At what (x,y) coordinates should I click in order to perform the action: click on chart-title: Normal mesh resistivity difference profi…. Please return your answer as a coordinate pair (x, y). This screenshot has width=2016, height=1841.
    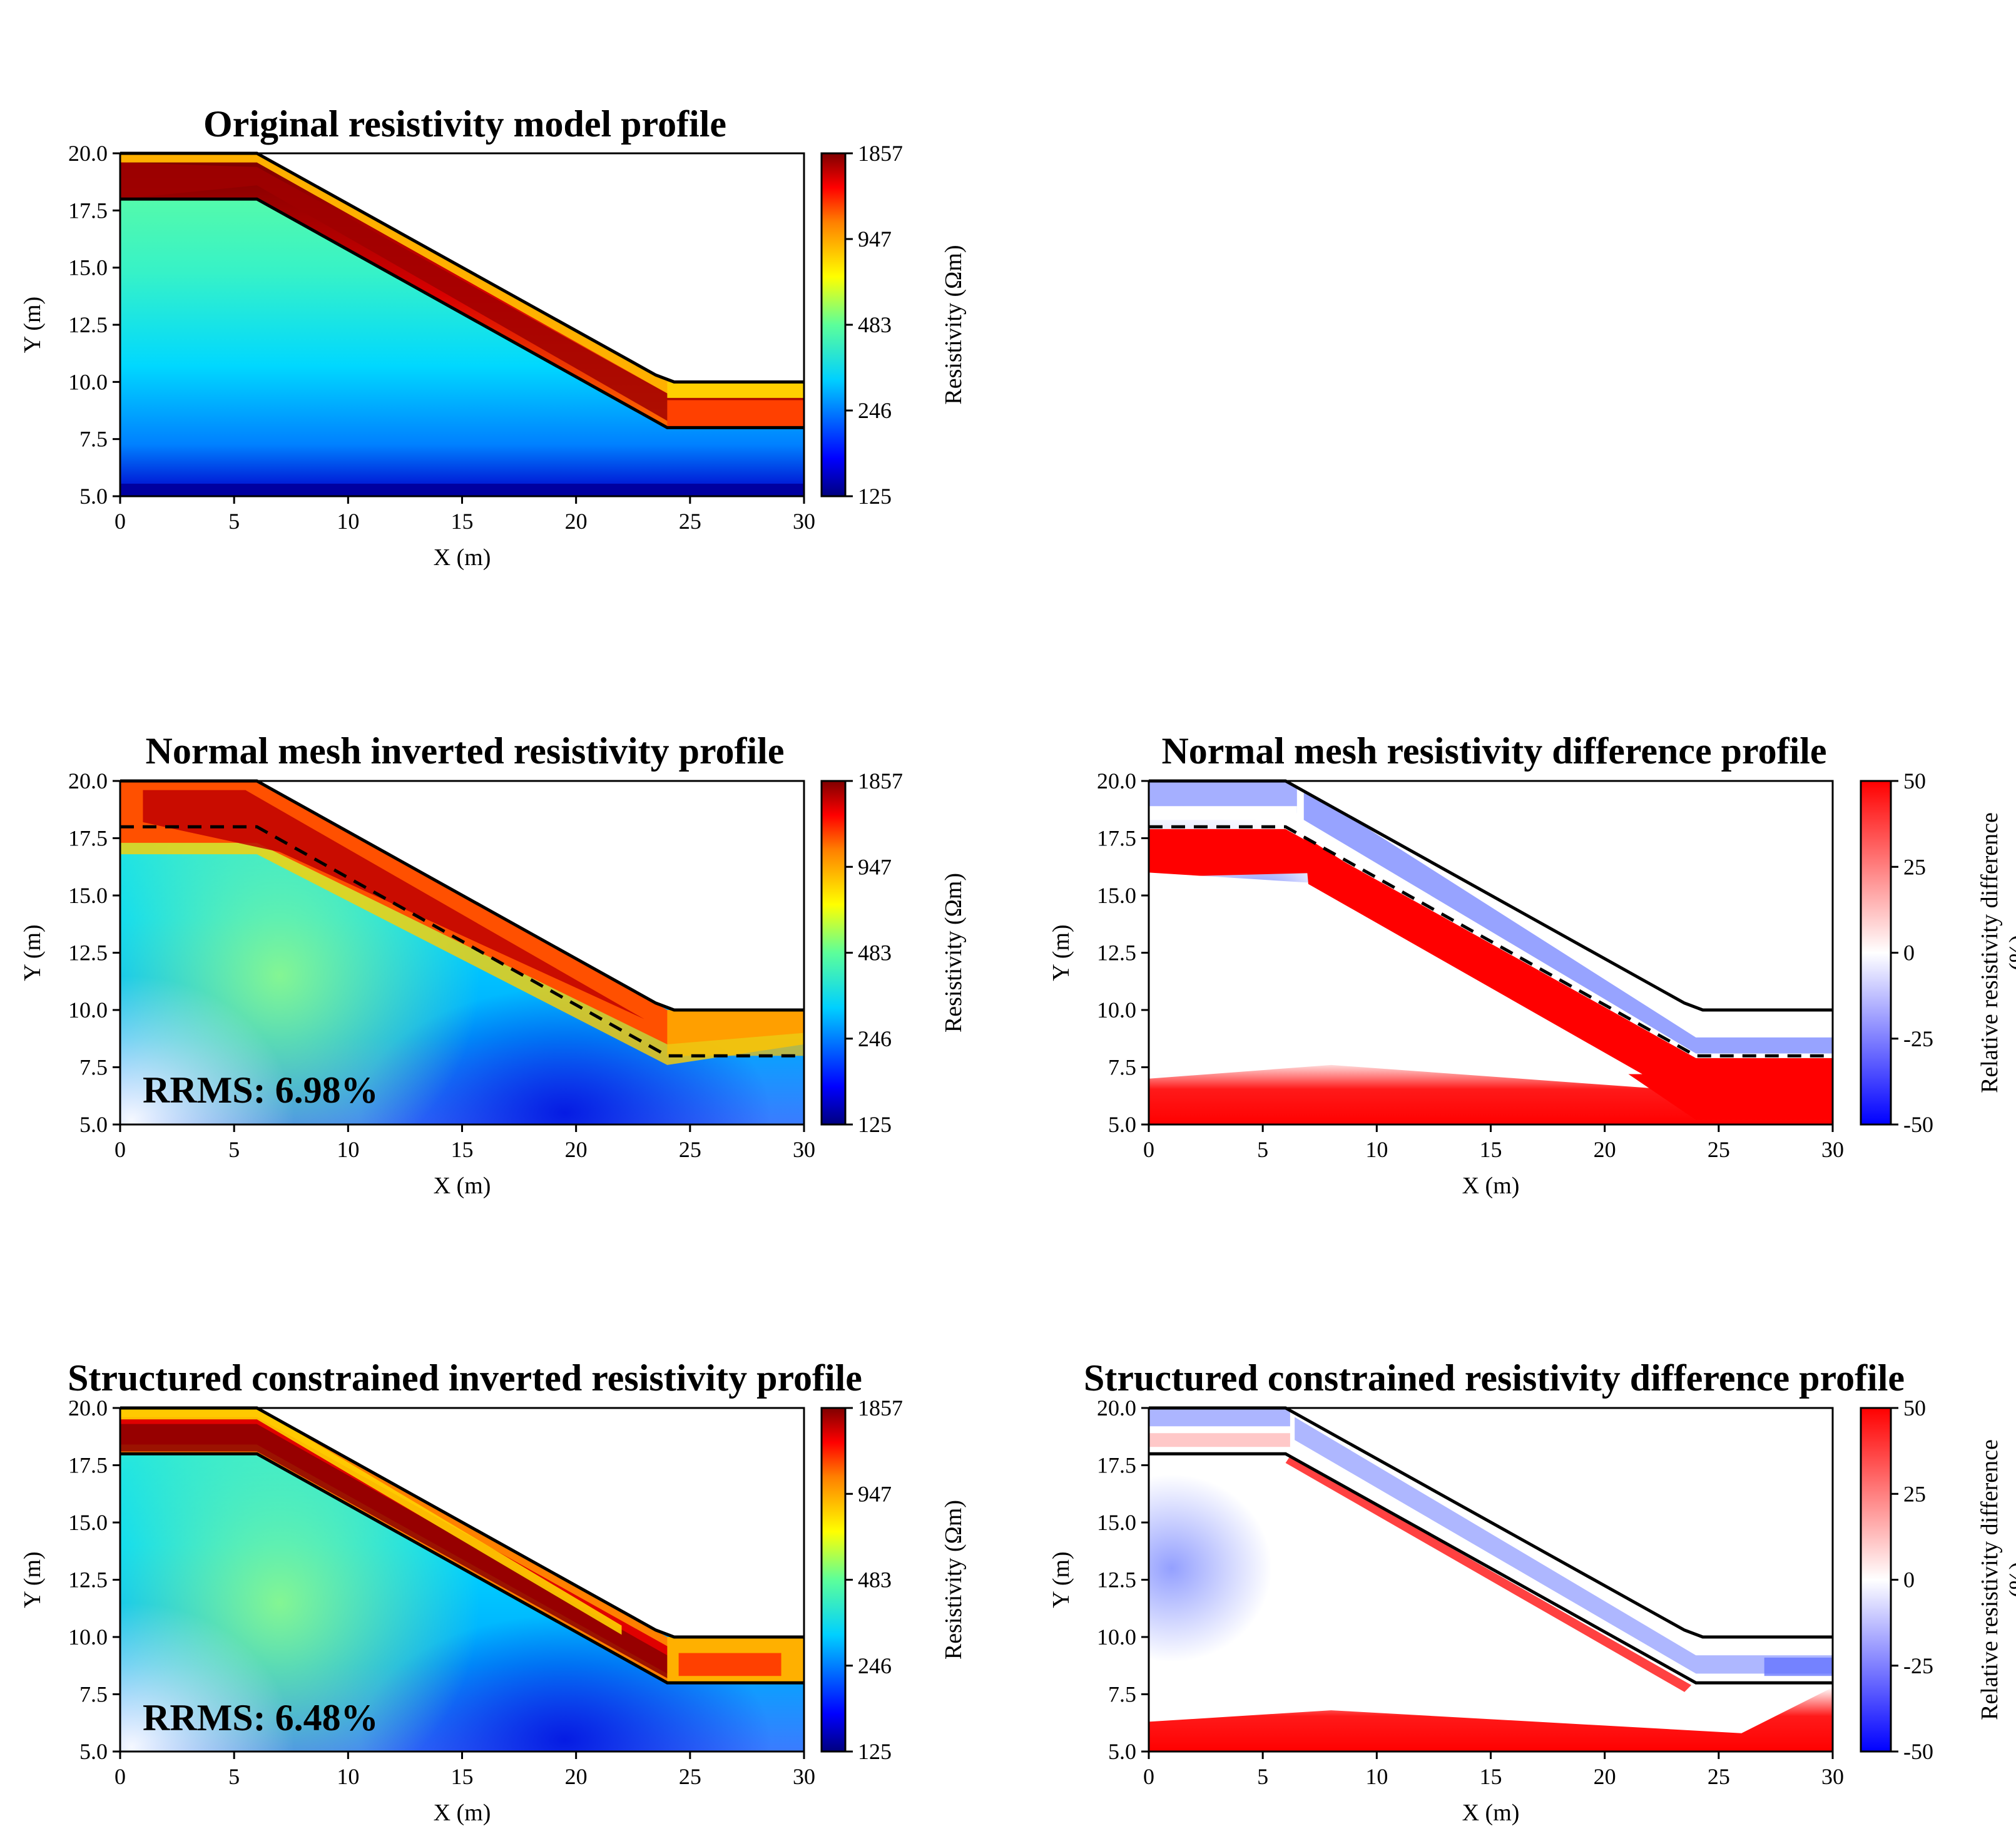
    Looking at the image, I should click on (1493, 751).